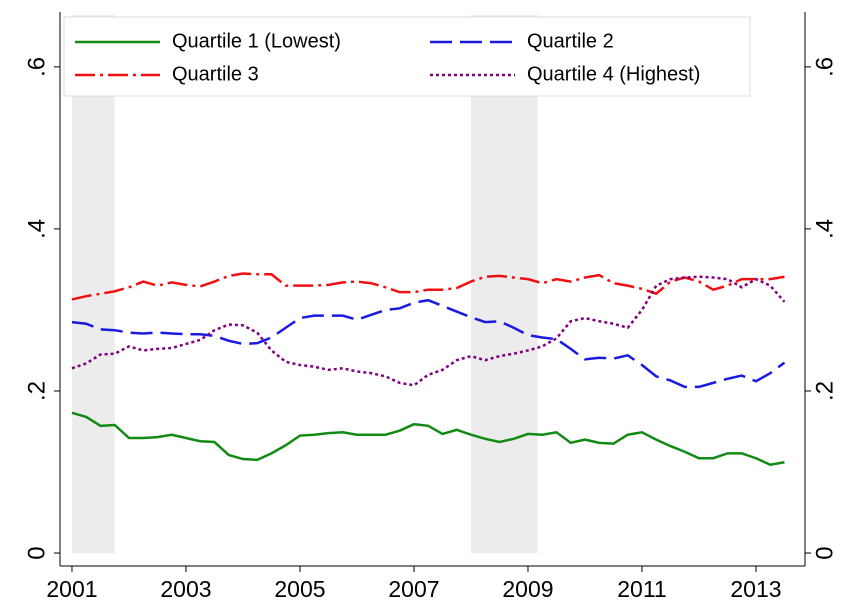 The height and width of the screenshot is (607, 845). I want to click on legend-label: Quartile 2, so click(570, 41).